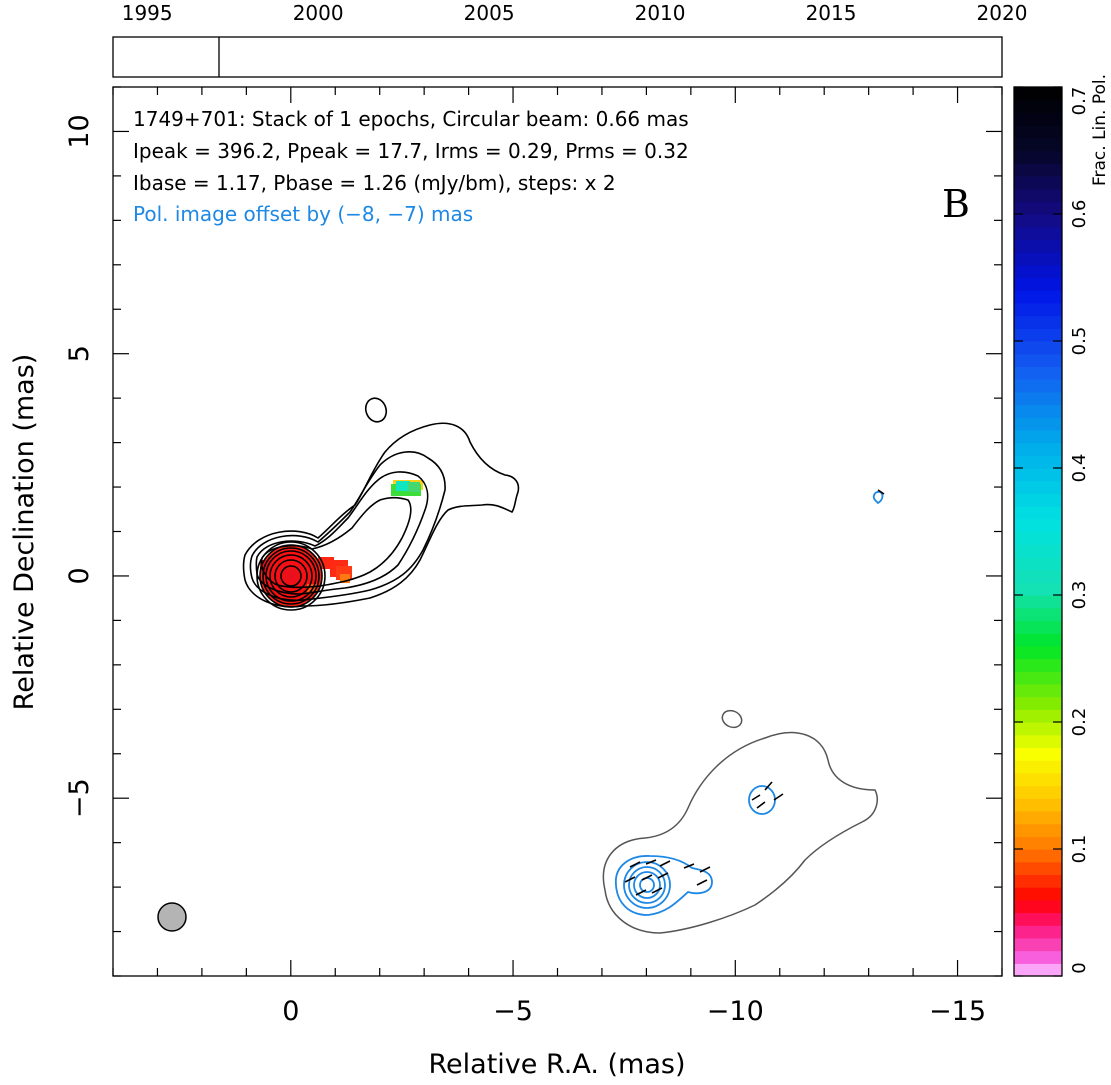 The height and width of the screenshot is (1085, 1111). I want to click on polarization-contours, so click(749, 703).